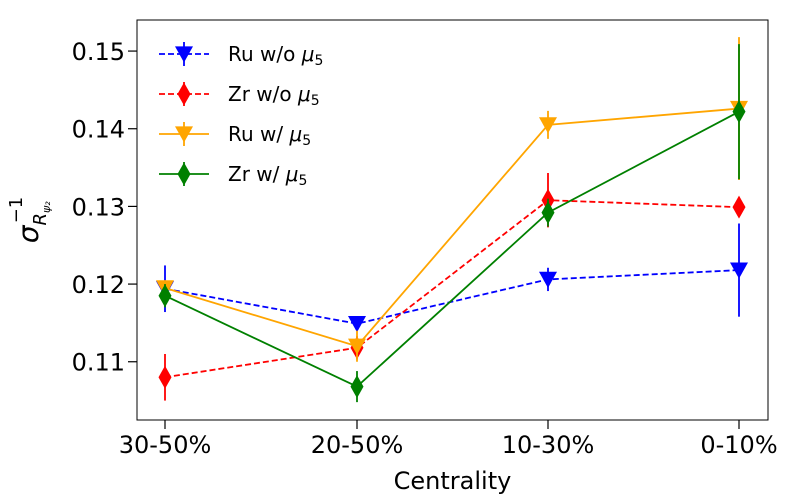 The width and height of the screenshot is (800, 500). I want to click on x-axis: 30-50% 20-50% 10-30% 0-10%, so click(448, 439).